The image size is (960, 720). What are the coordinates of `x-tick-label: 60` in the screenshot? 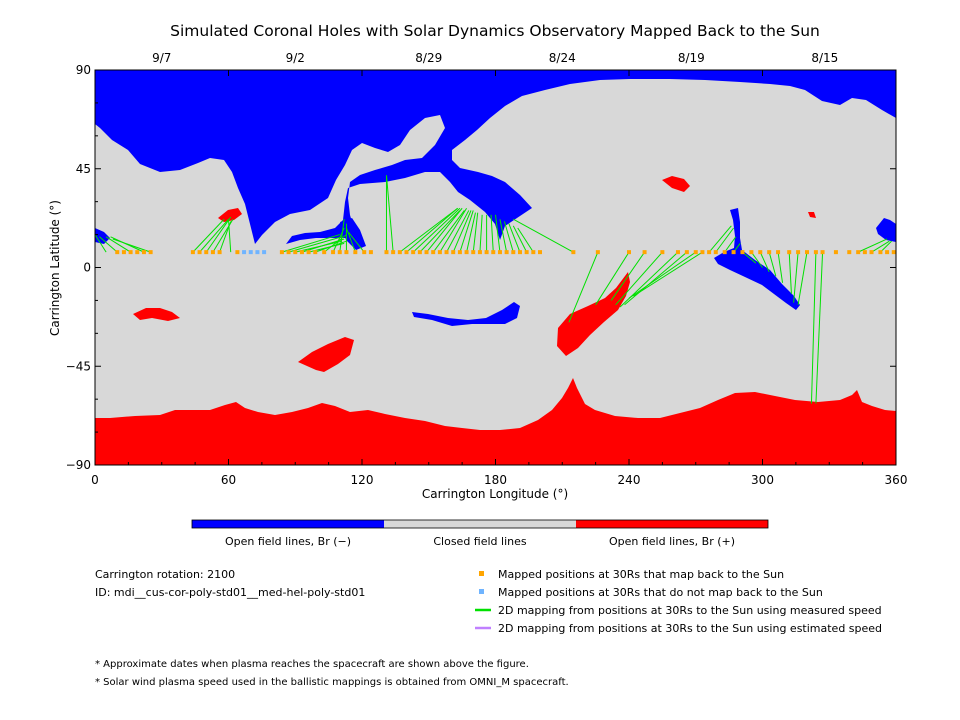 It's located at (228, 480).